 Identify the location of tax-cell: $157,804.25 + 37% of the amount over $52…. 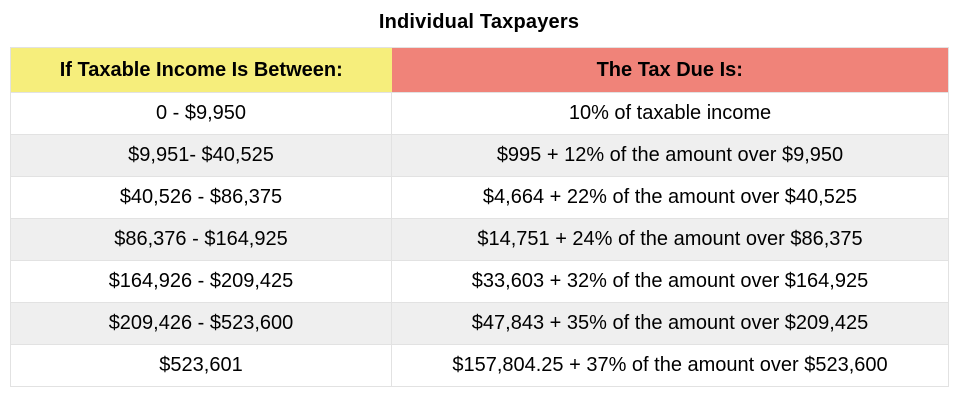
(670, 365).